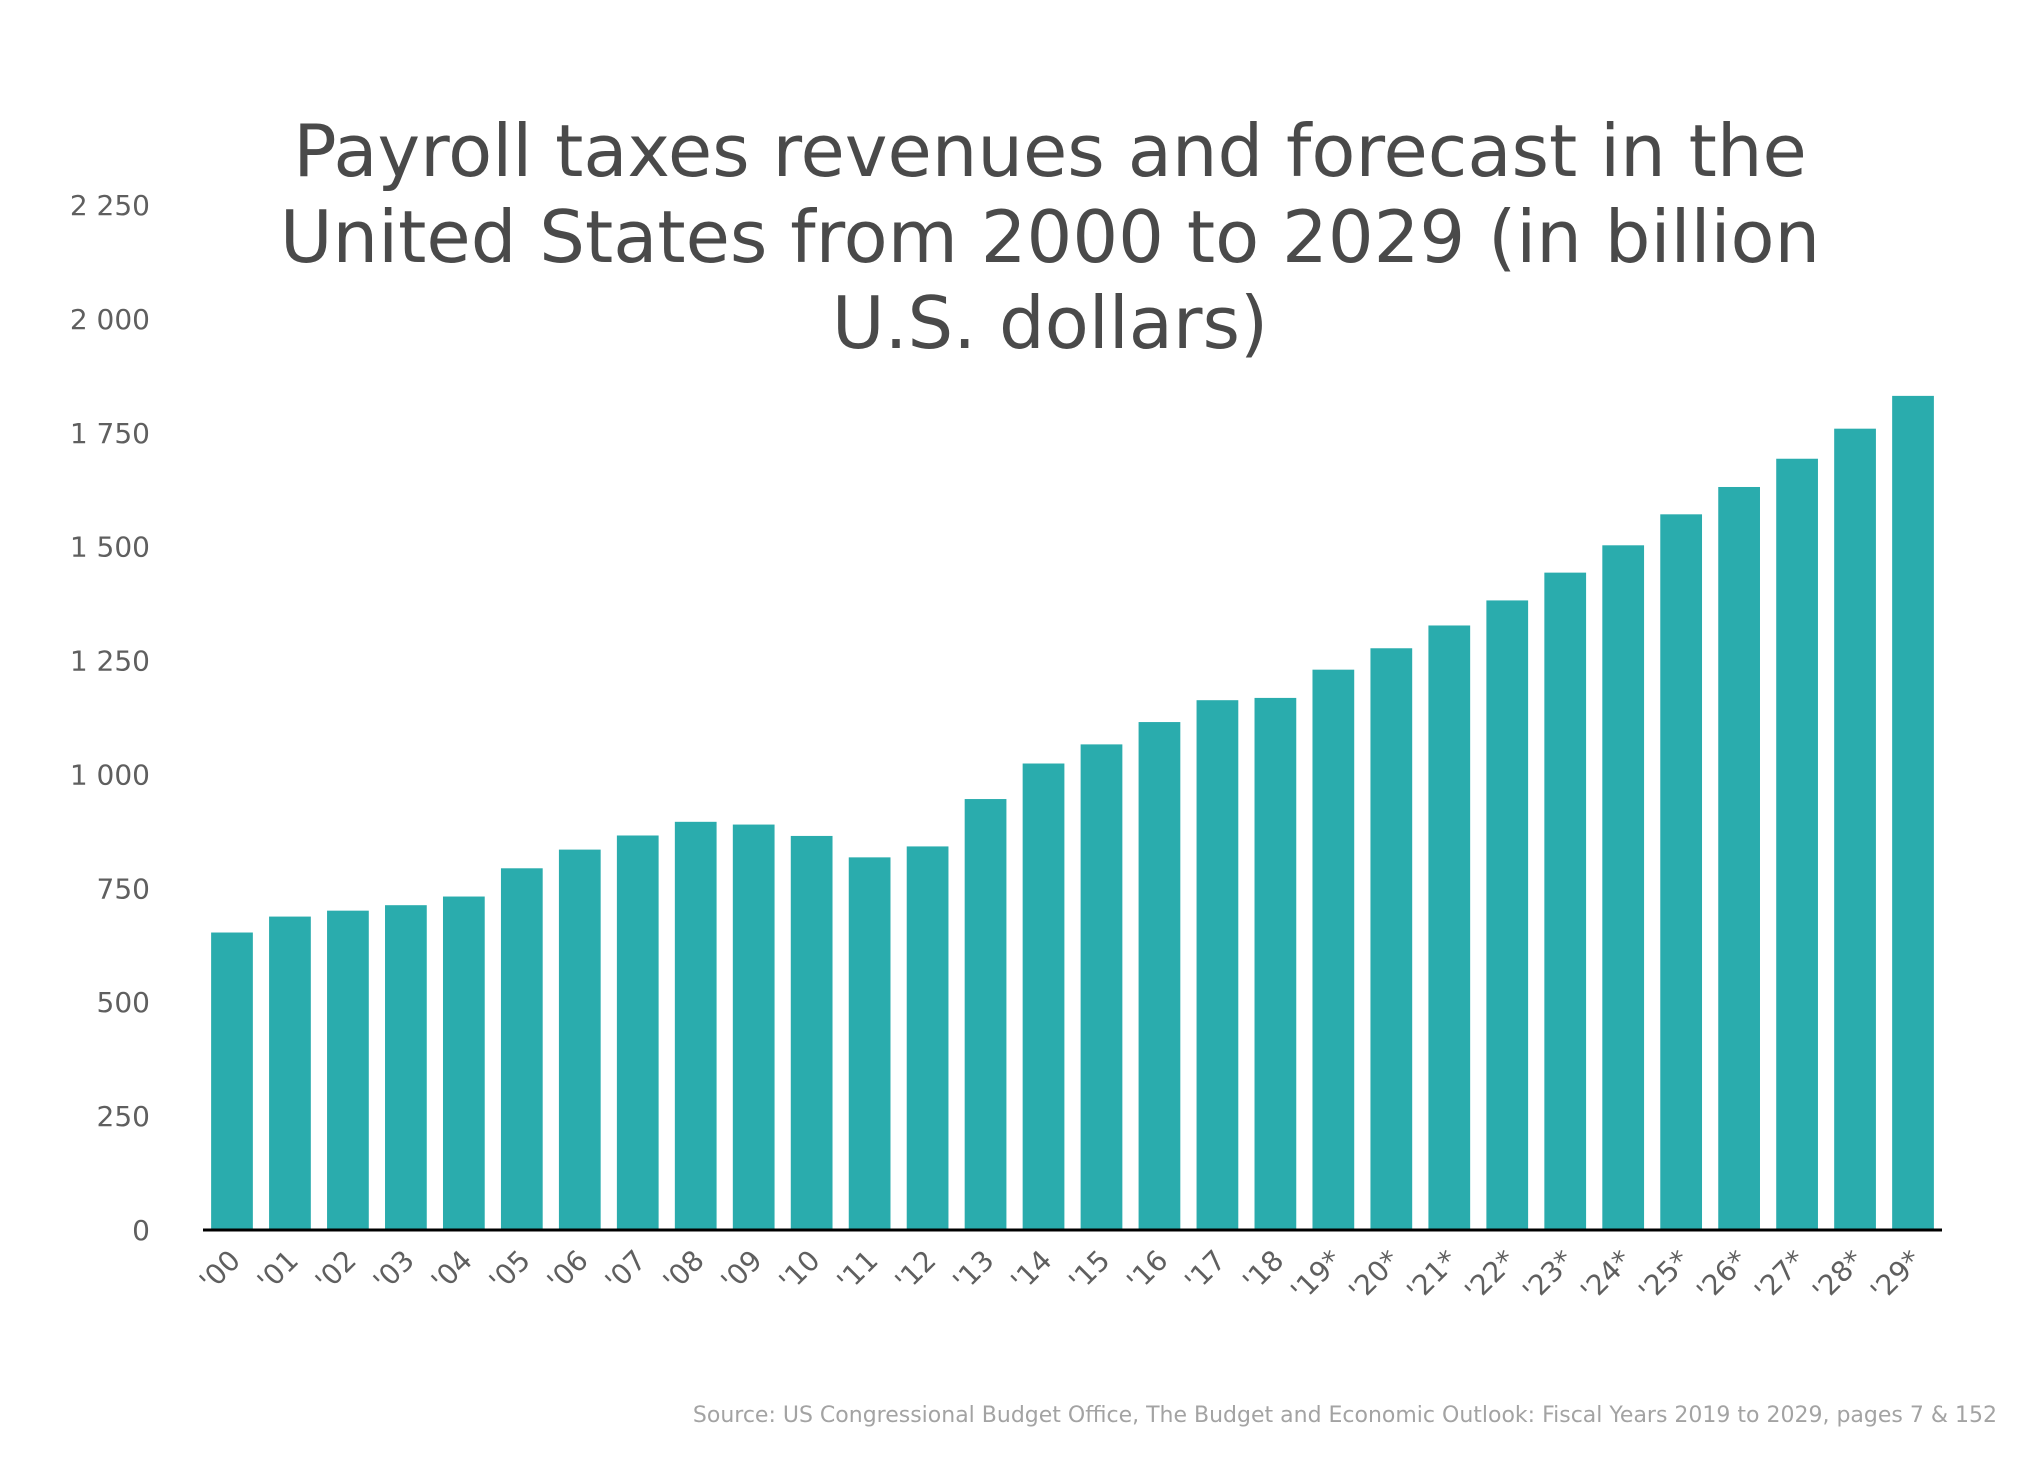 The width and height of the screenshot is (2021, 1466). Describe the element at coordinates (141, 1230) in the screenshot. I see `y-tick-label: 0` at that location.